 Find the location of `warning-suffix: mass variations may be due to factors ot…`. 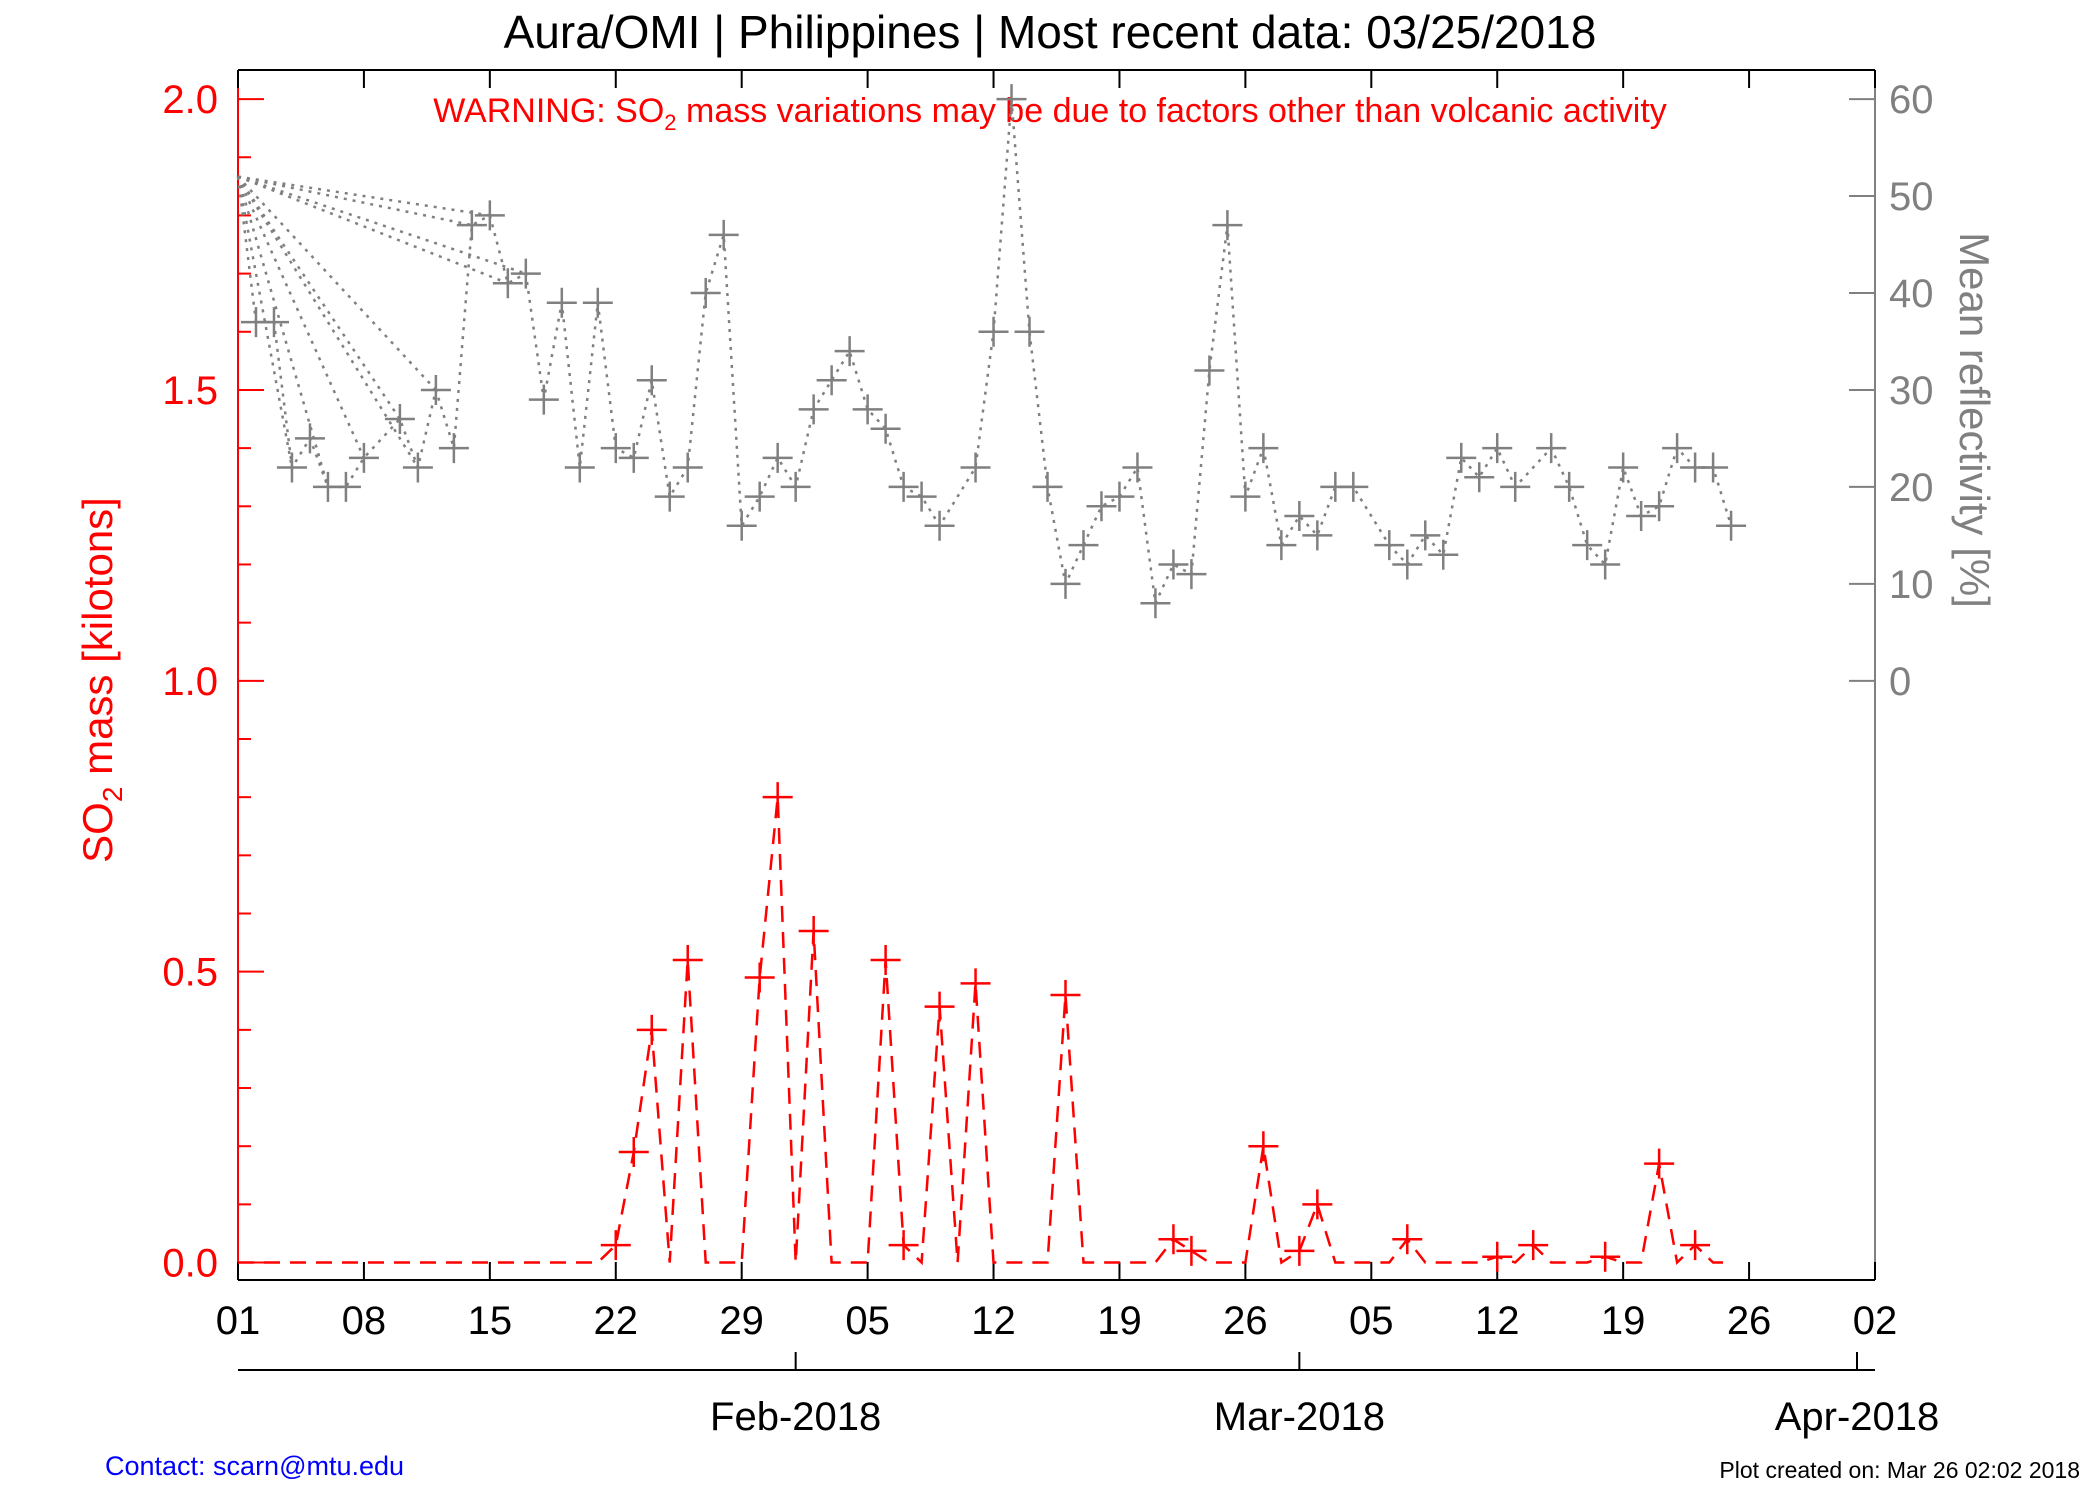

warning-suffix: mass variations may be due to factors ot… is located at coordinates (1172, 111).